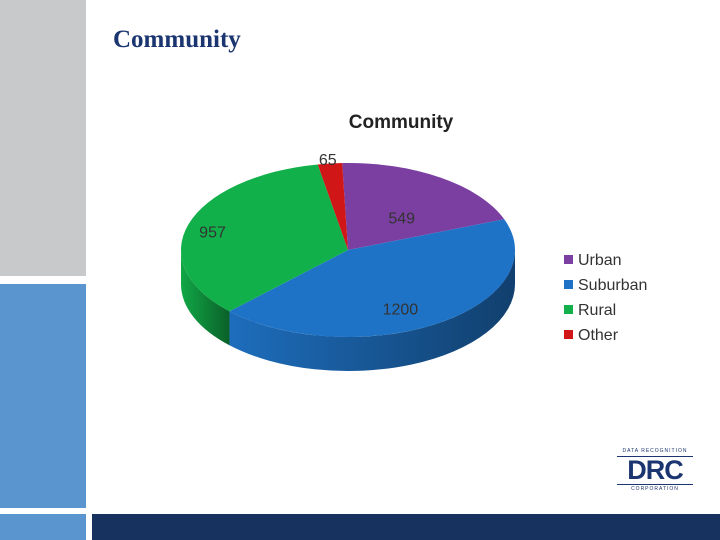 This screenshot has height=540, width=720. What do you see at coordinates (401, 218) in the screenshot?
I see `data-label-urban: 549` at bounding box center [401, 218].